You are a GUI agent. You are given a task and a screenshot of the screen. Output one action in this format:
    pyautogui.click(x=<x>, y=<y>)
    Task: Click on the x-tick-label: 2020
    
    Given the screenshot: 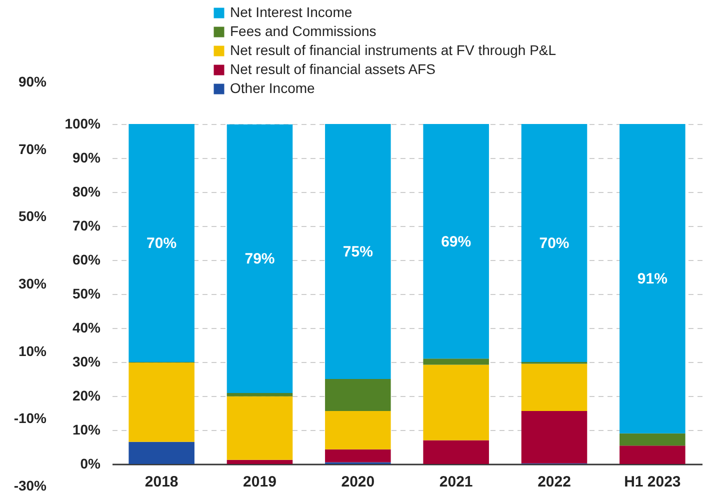 What is the action you would take?
    pyautogui.click(x=358, y=482)
    